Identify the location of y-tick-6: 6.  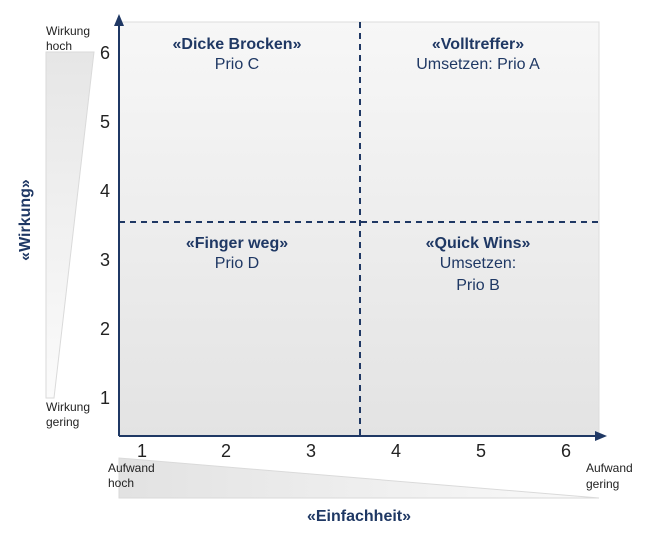
(105, 53).